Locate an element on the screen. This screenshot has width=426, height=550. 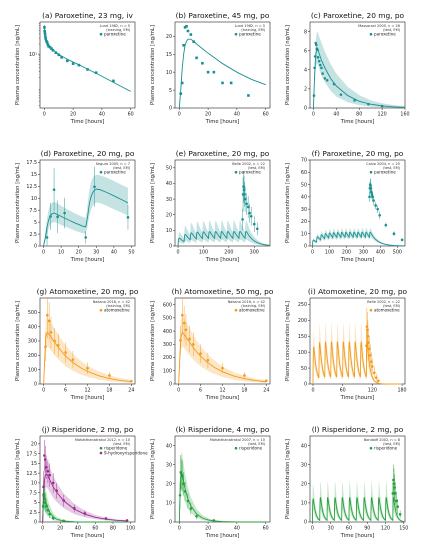
x-tick-label: 400 is located at coordinates (380, 253).